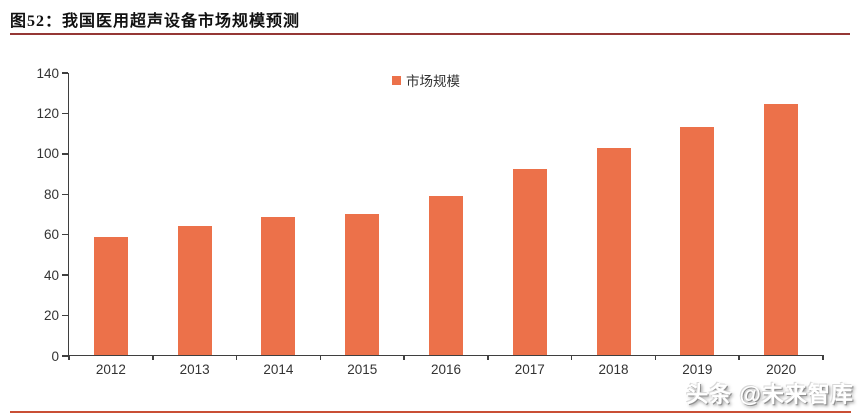 The width and height of the screenshot is (861, 420). I want to click on title-divider-line, so click(430, 34).